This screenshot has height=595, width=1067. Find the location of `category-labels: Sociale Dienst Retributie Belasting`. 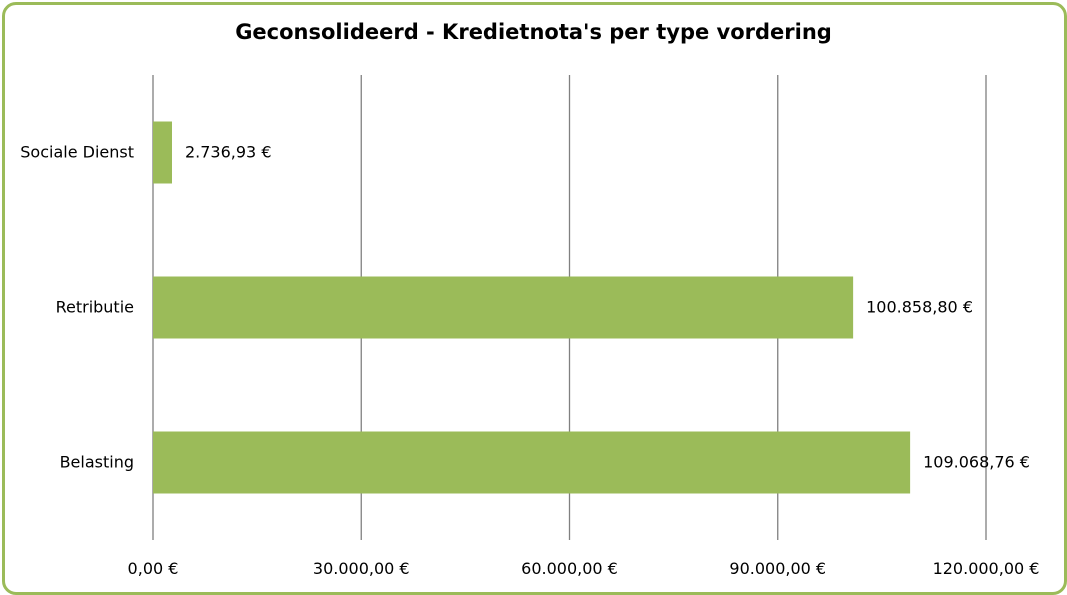

category-labels: Sociale Dienst Retributie Belasting is located at coordinates (77, 307).